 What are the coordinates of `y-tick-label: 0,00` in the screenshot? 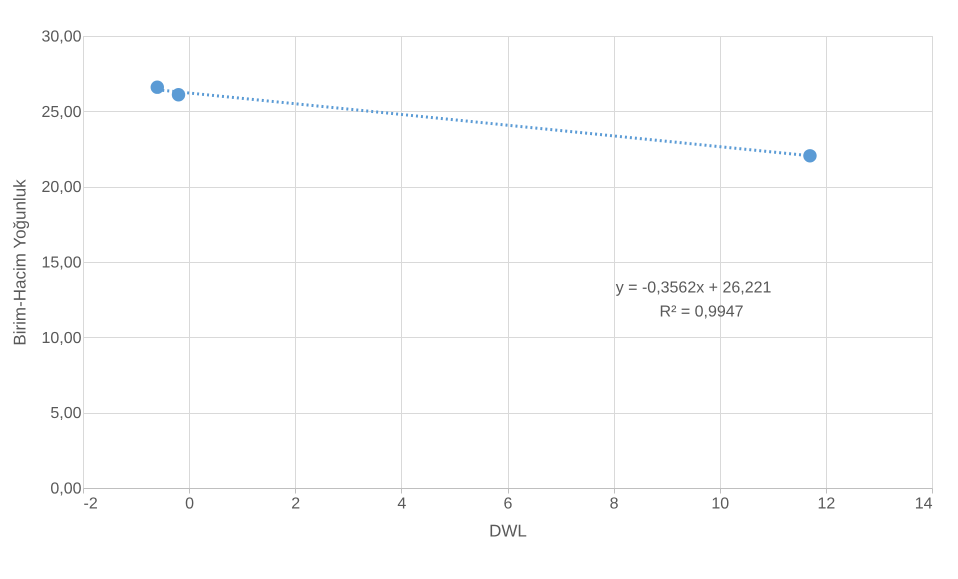 It's located at (66, 489).